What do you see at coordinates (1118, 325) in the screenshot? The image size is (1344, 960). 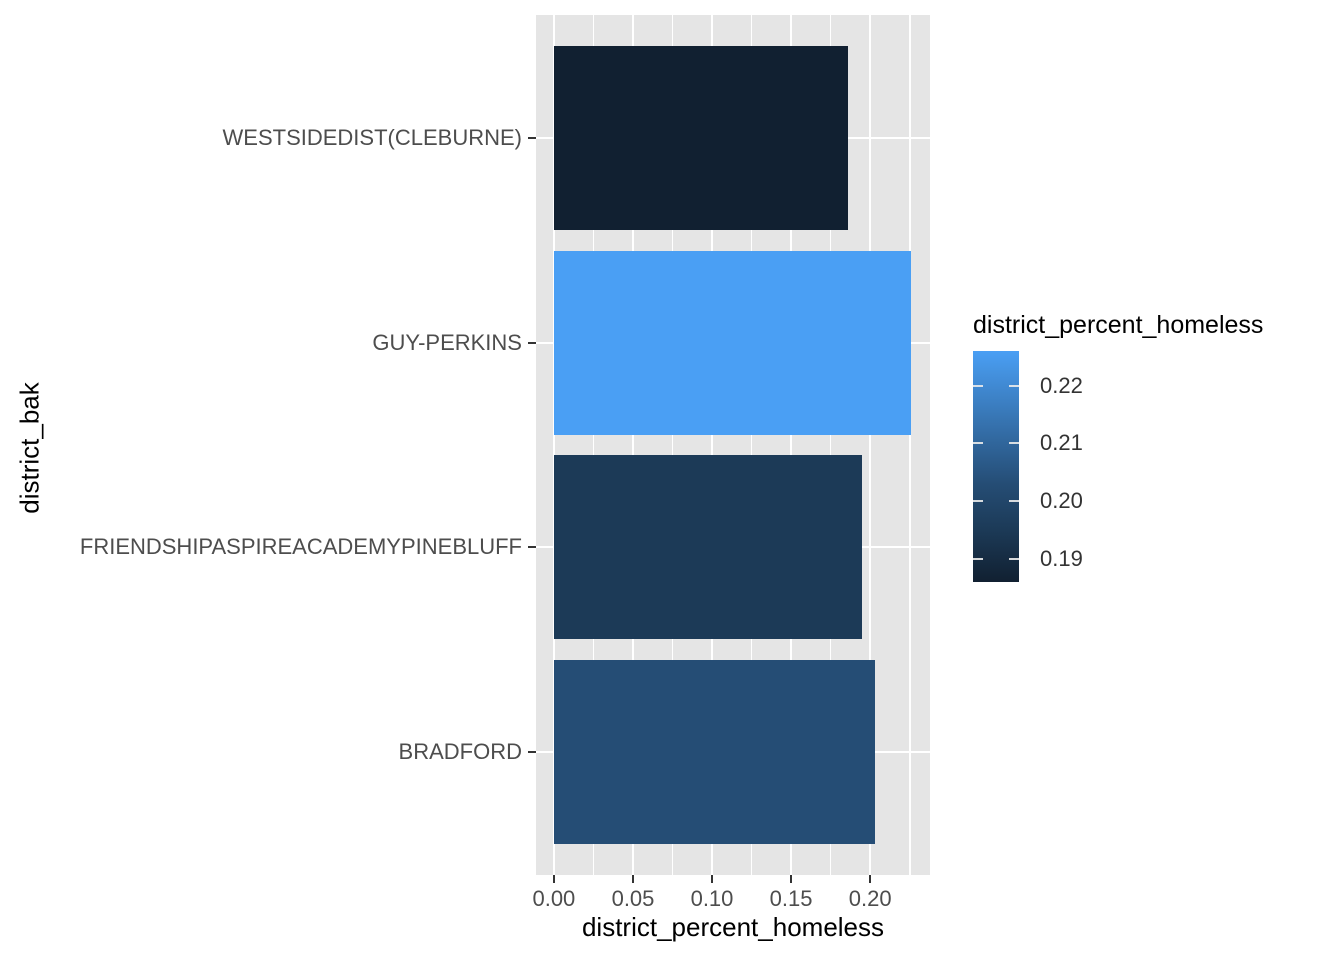 I see `legend-title: district_percent_homeless` at bounding box center [1118, 325].